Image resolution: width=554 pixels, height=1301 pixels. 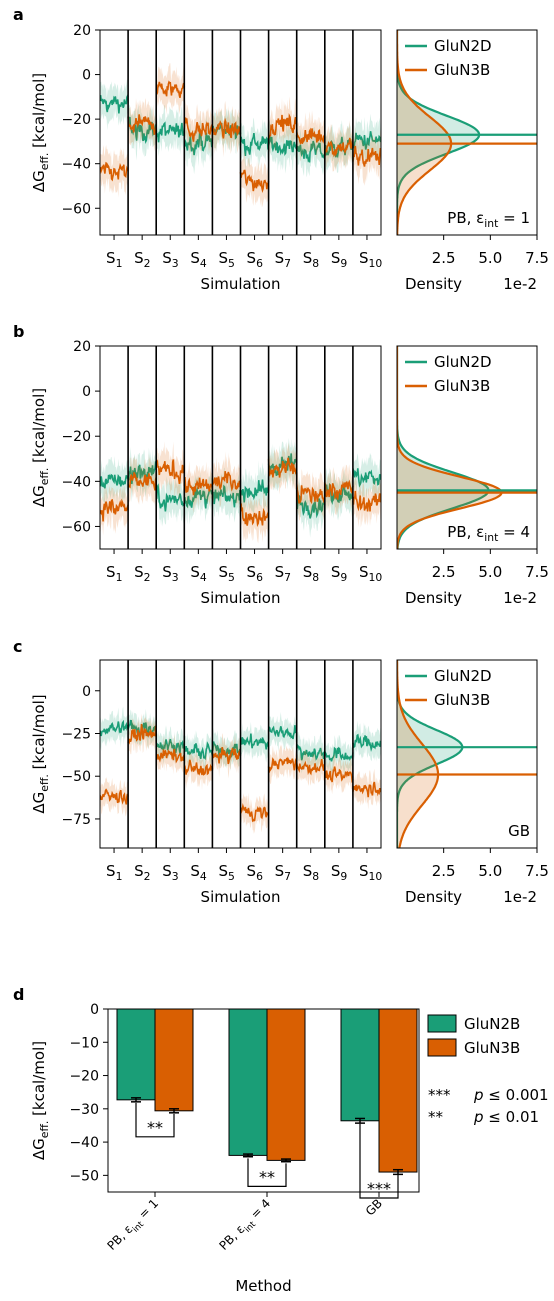 What do you see at coordinates (490, 258) in the screenshot?
I see `density-x-tick-label: 5.0` at bounding box center [490, 258].